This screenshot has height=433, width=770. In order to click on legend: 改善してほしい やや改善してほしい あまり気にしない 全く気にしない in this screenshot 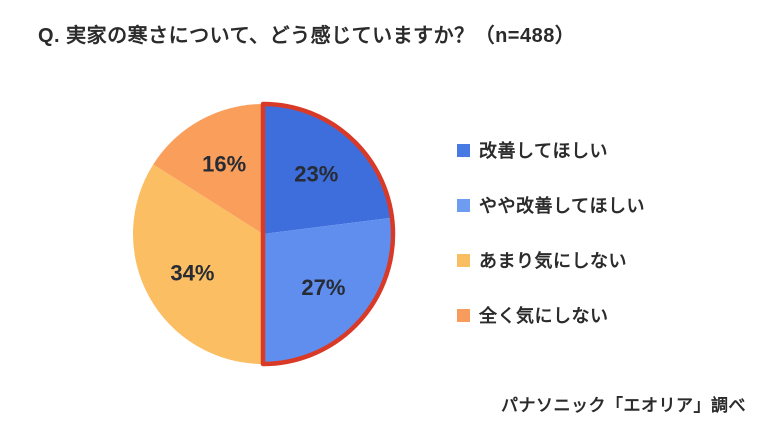, I will do `click(551, 248)`.